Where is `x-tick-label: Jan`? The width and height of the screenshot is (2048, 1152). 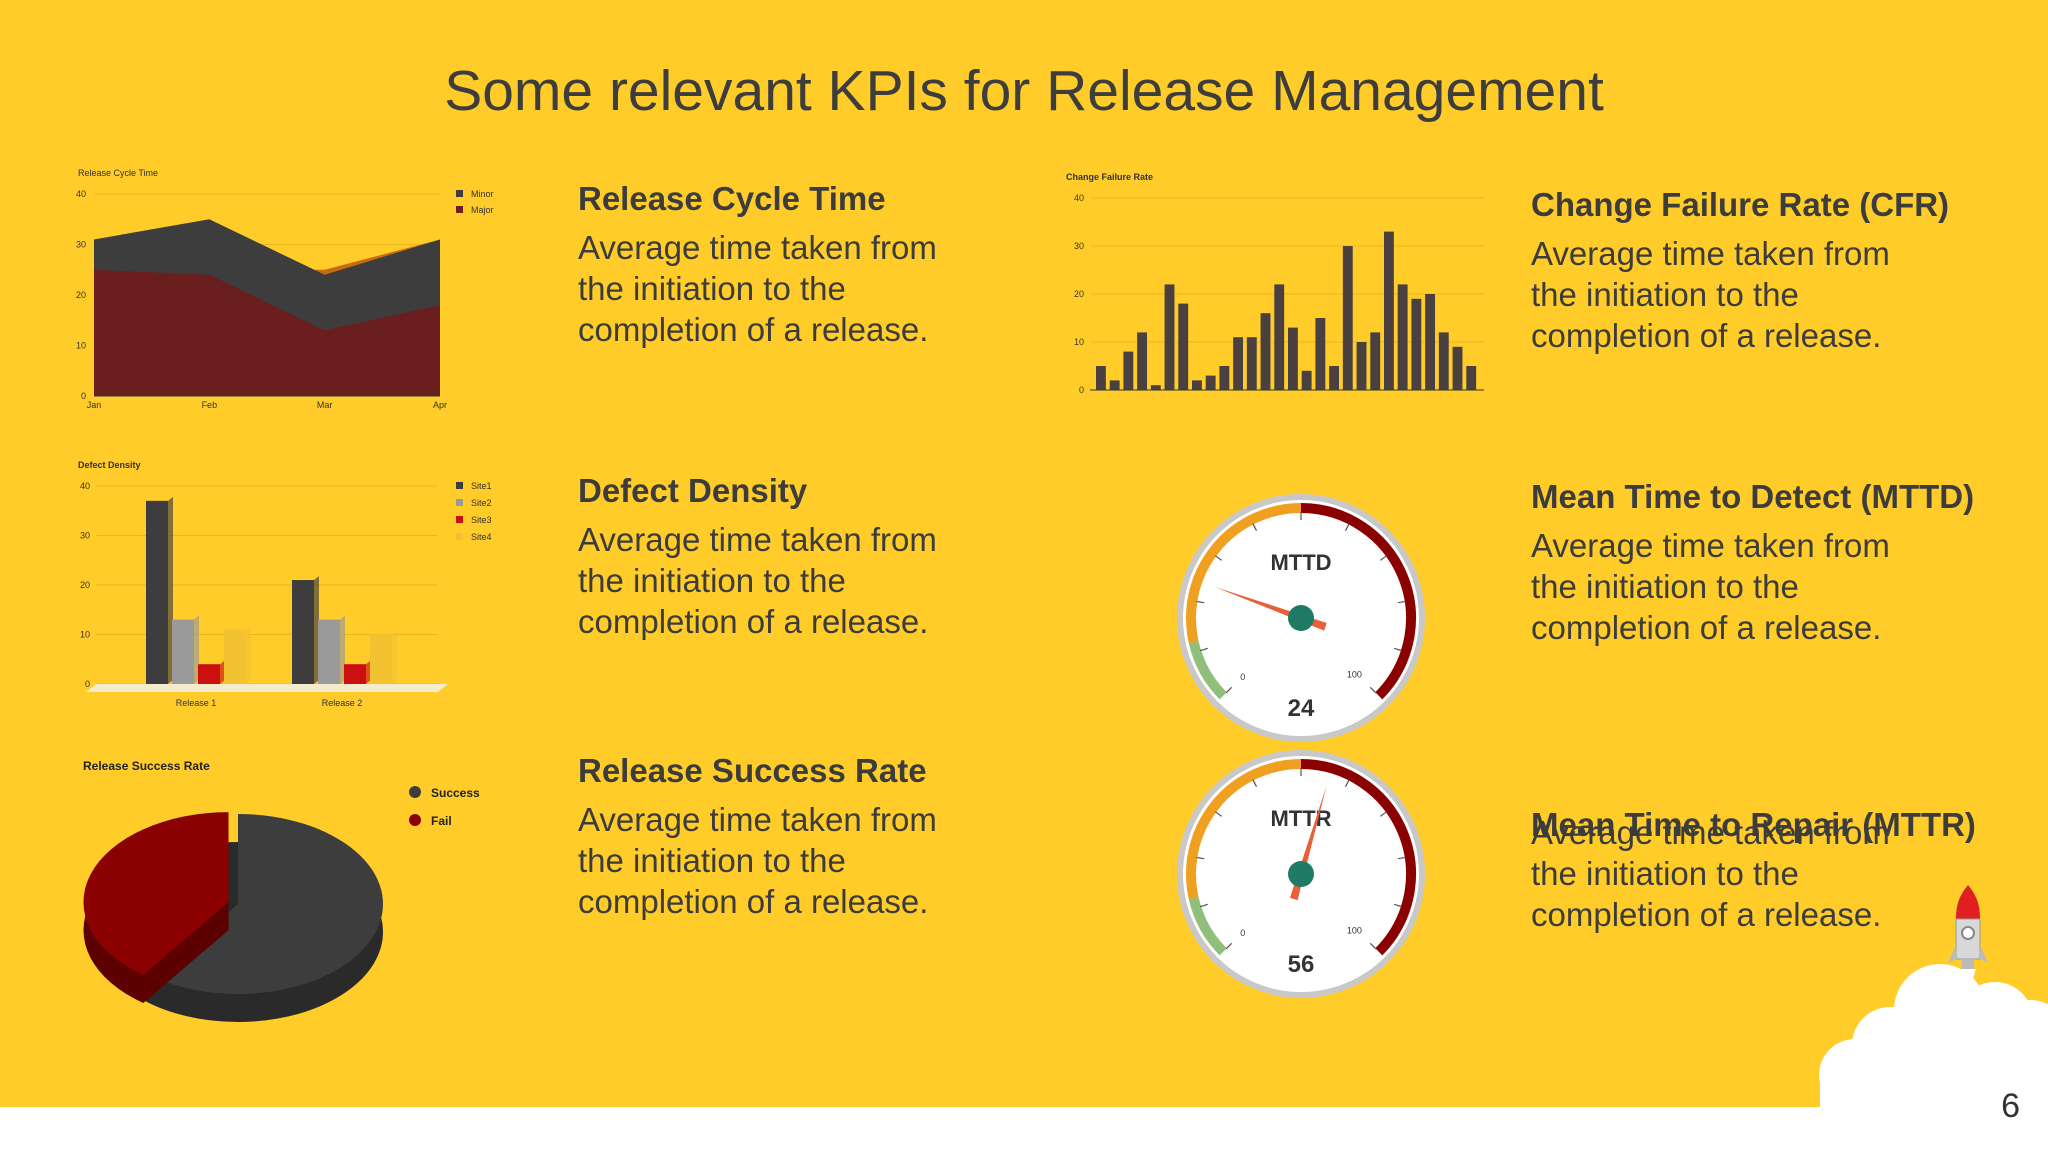 x-tick-label: Jan is located at coordinates (94, 405).